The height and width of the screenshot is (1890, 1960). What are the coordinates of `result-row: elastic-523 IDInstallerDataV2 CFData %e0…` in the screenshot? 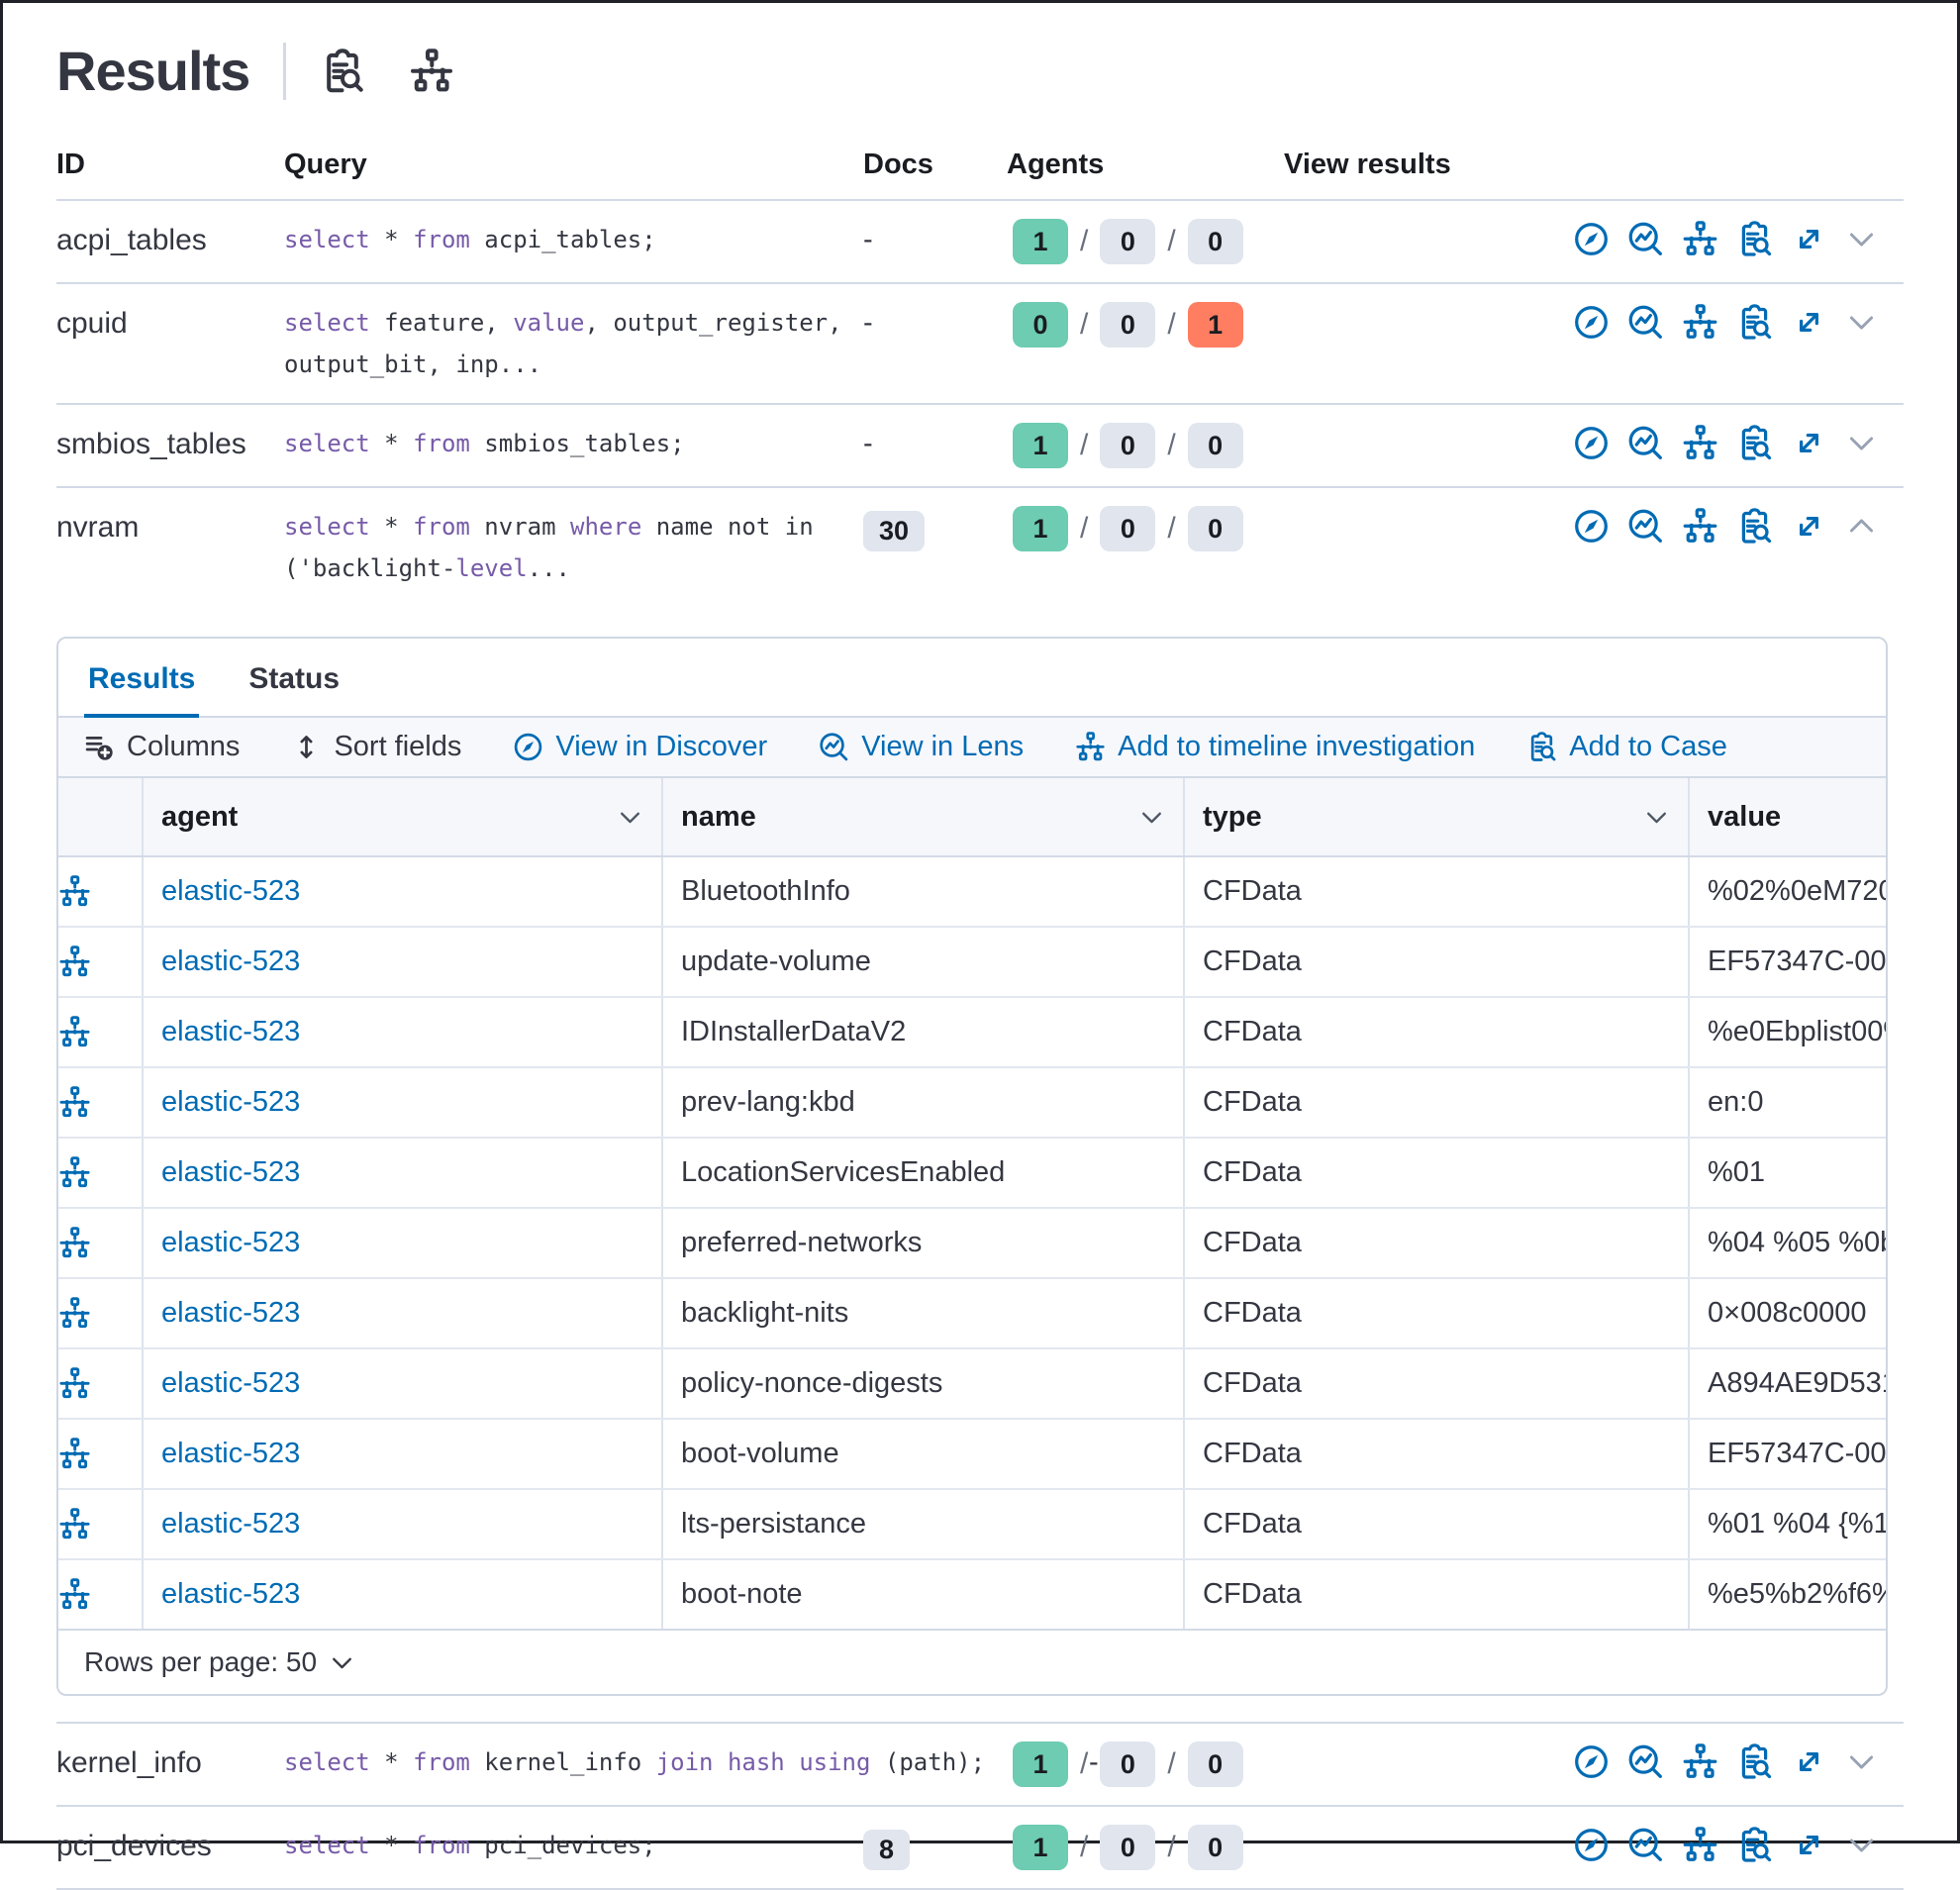 It's located at (972, 1033).